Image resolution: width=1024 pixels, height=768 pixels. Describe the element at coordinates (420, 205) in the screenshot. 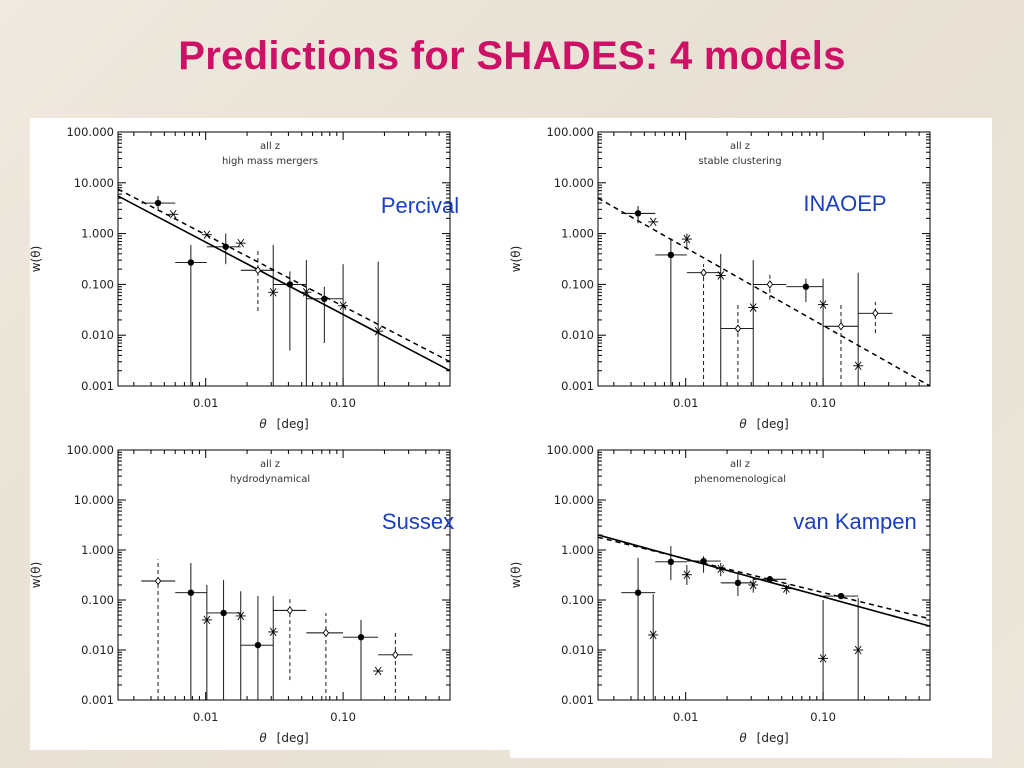

I see `model-name-label: Percival` at that location.